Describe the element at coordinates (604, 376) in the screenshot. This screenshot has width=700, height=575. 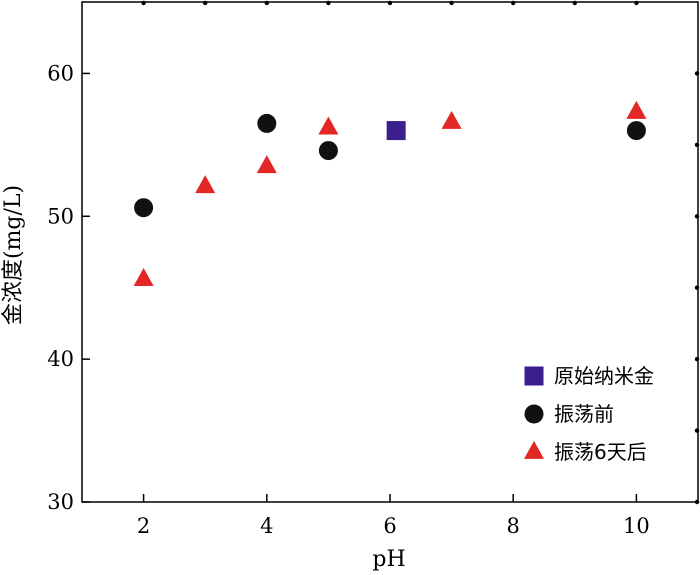
I see `legend-label: 原始纳米金` at that location.